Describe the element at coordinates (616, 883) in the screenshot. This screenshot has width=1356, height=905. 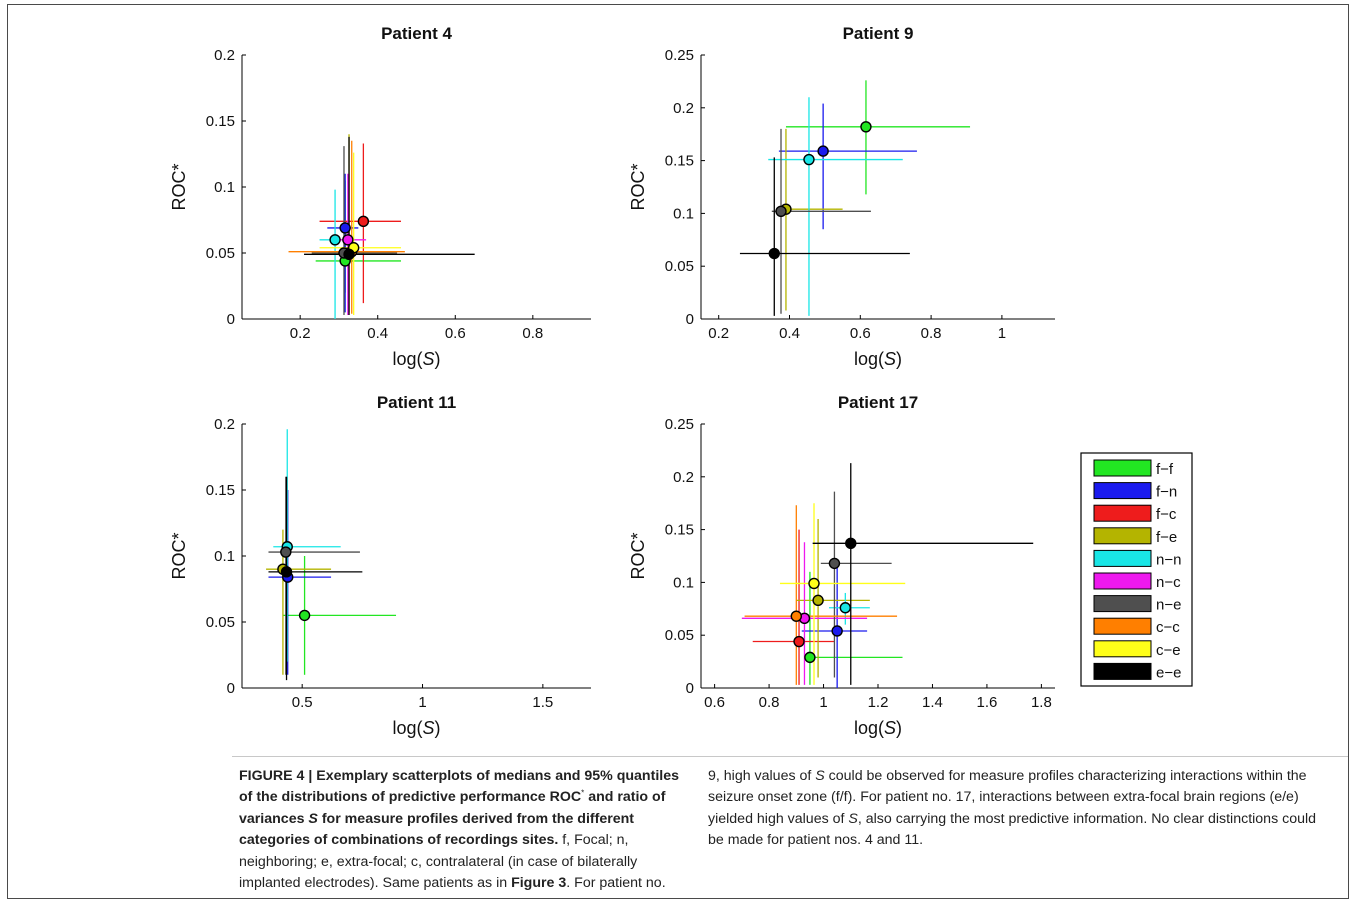
I see `caption-text-b: . For patient no.` at that location.